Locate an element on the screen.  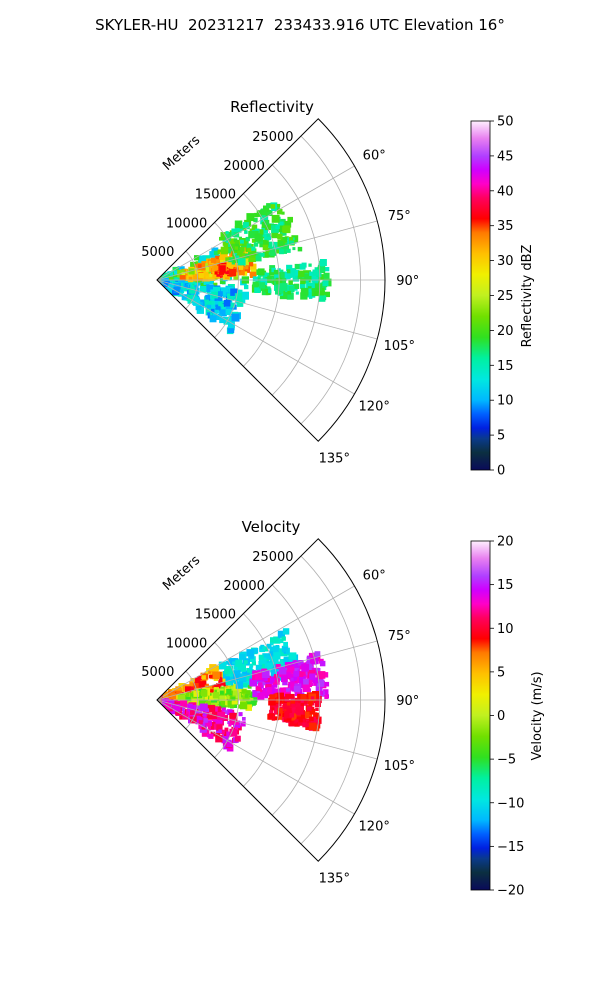
range-tick-label: 20000 is located at coordinates (244, 586).